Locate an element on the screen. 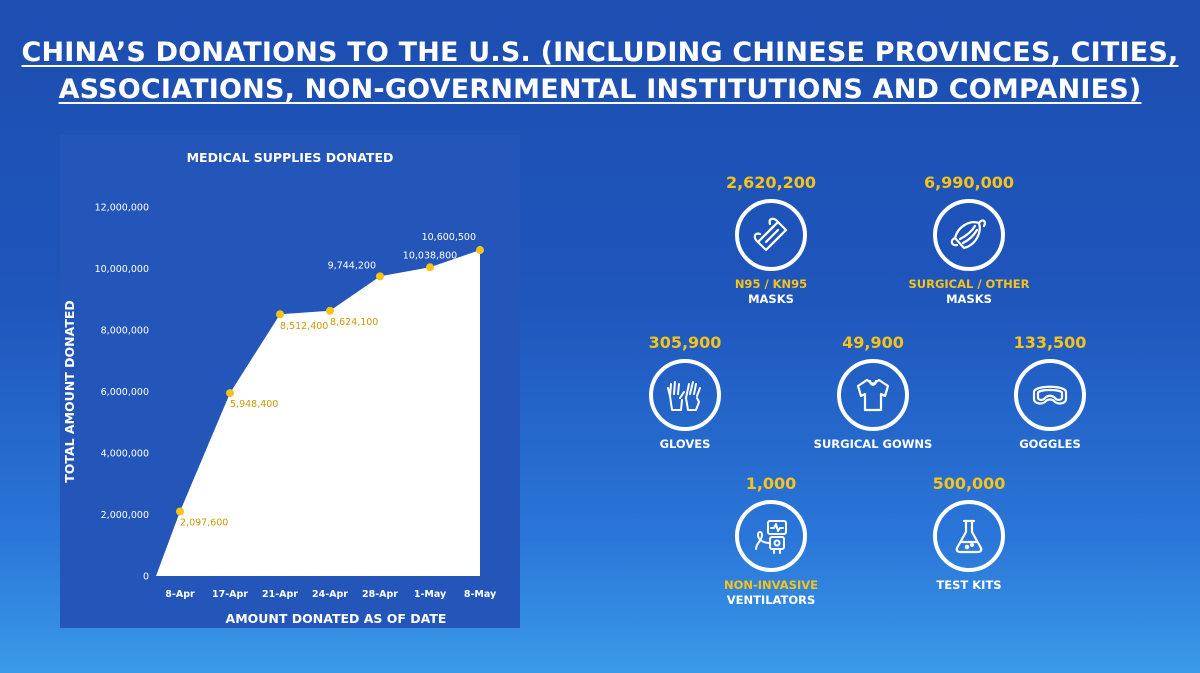  metric-label: SURGICAL GOWNS is located at coordinates (873, 444).